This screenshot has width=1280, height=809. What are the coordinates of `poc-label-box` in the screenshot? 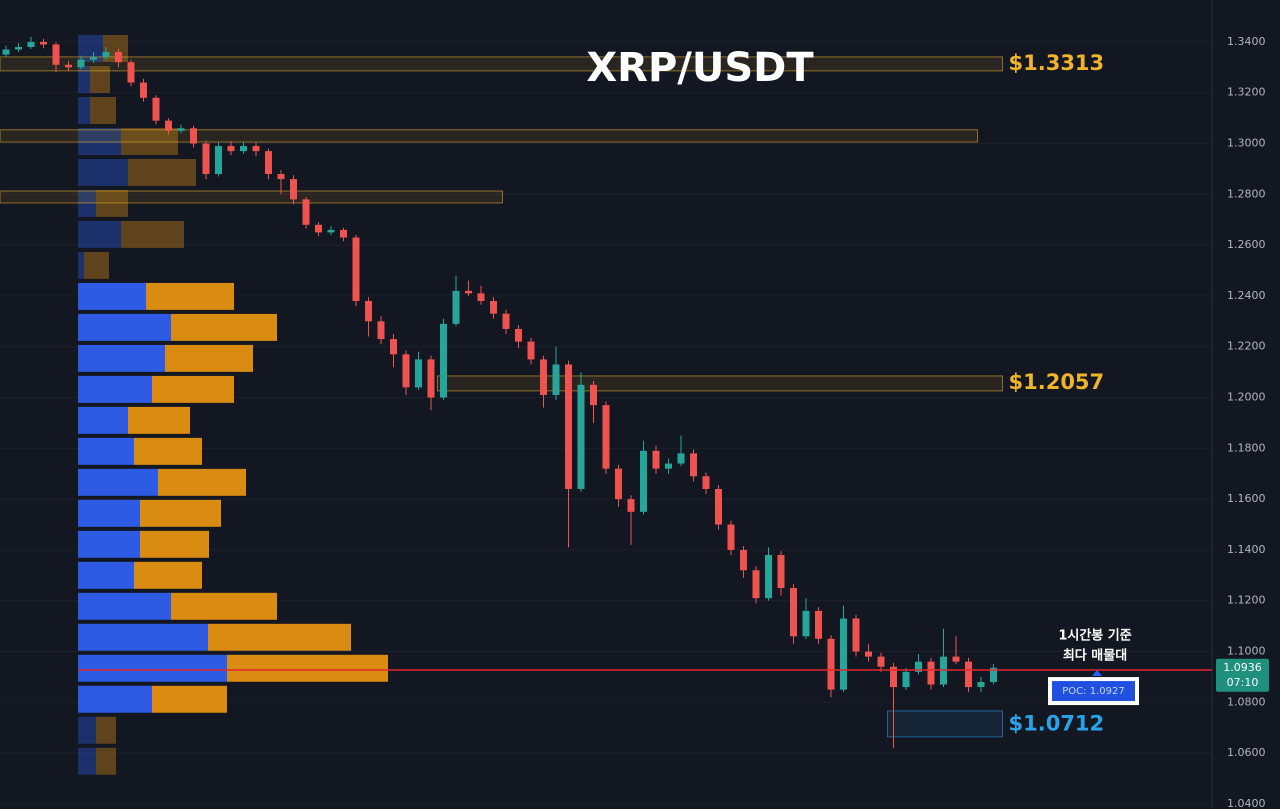 It's located at (1093, 691).